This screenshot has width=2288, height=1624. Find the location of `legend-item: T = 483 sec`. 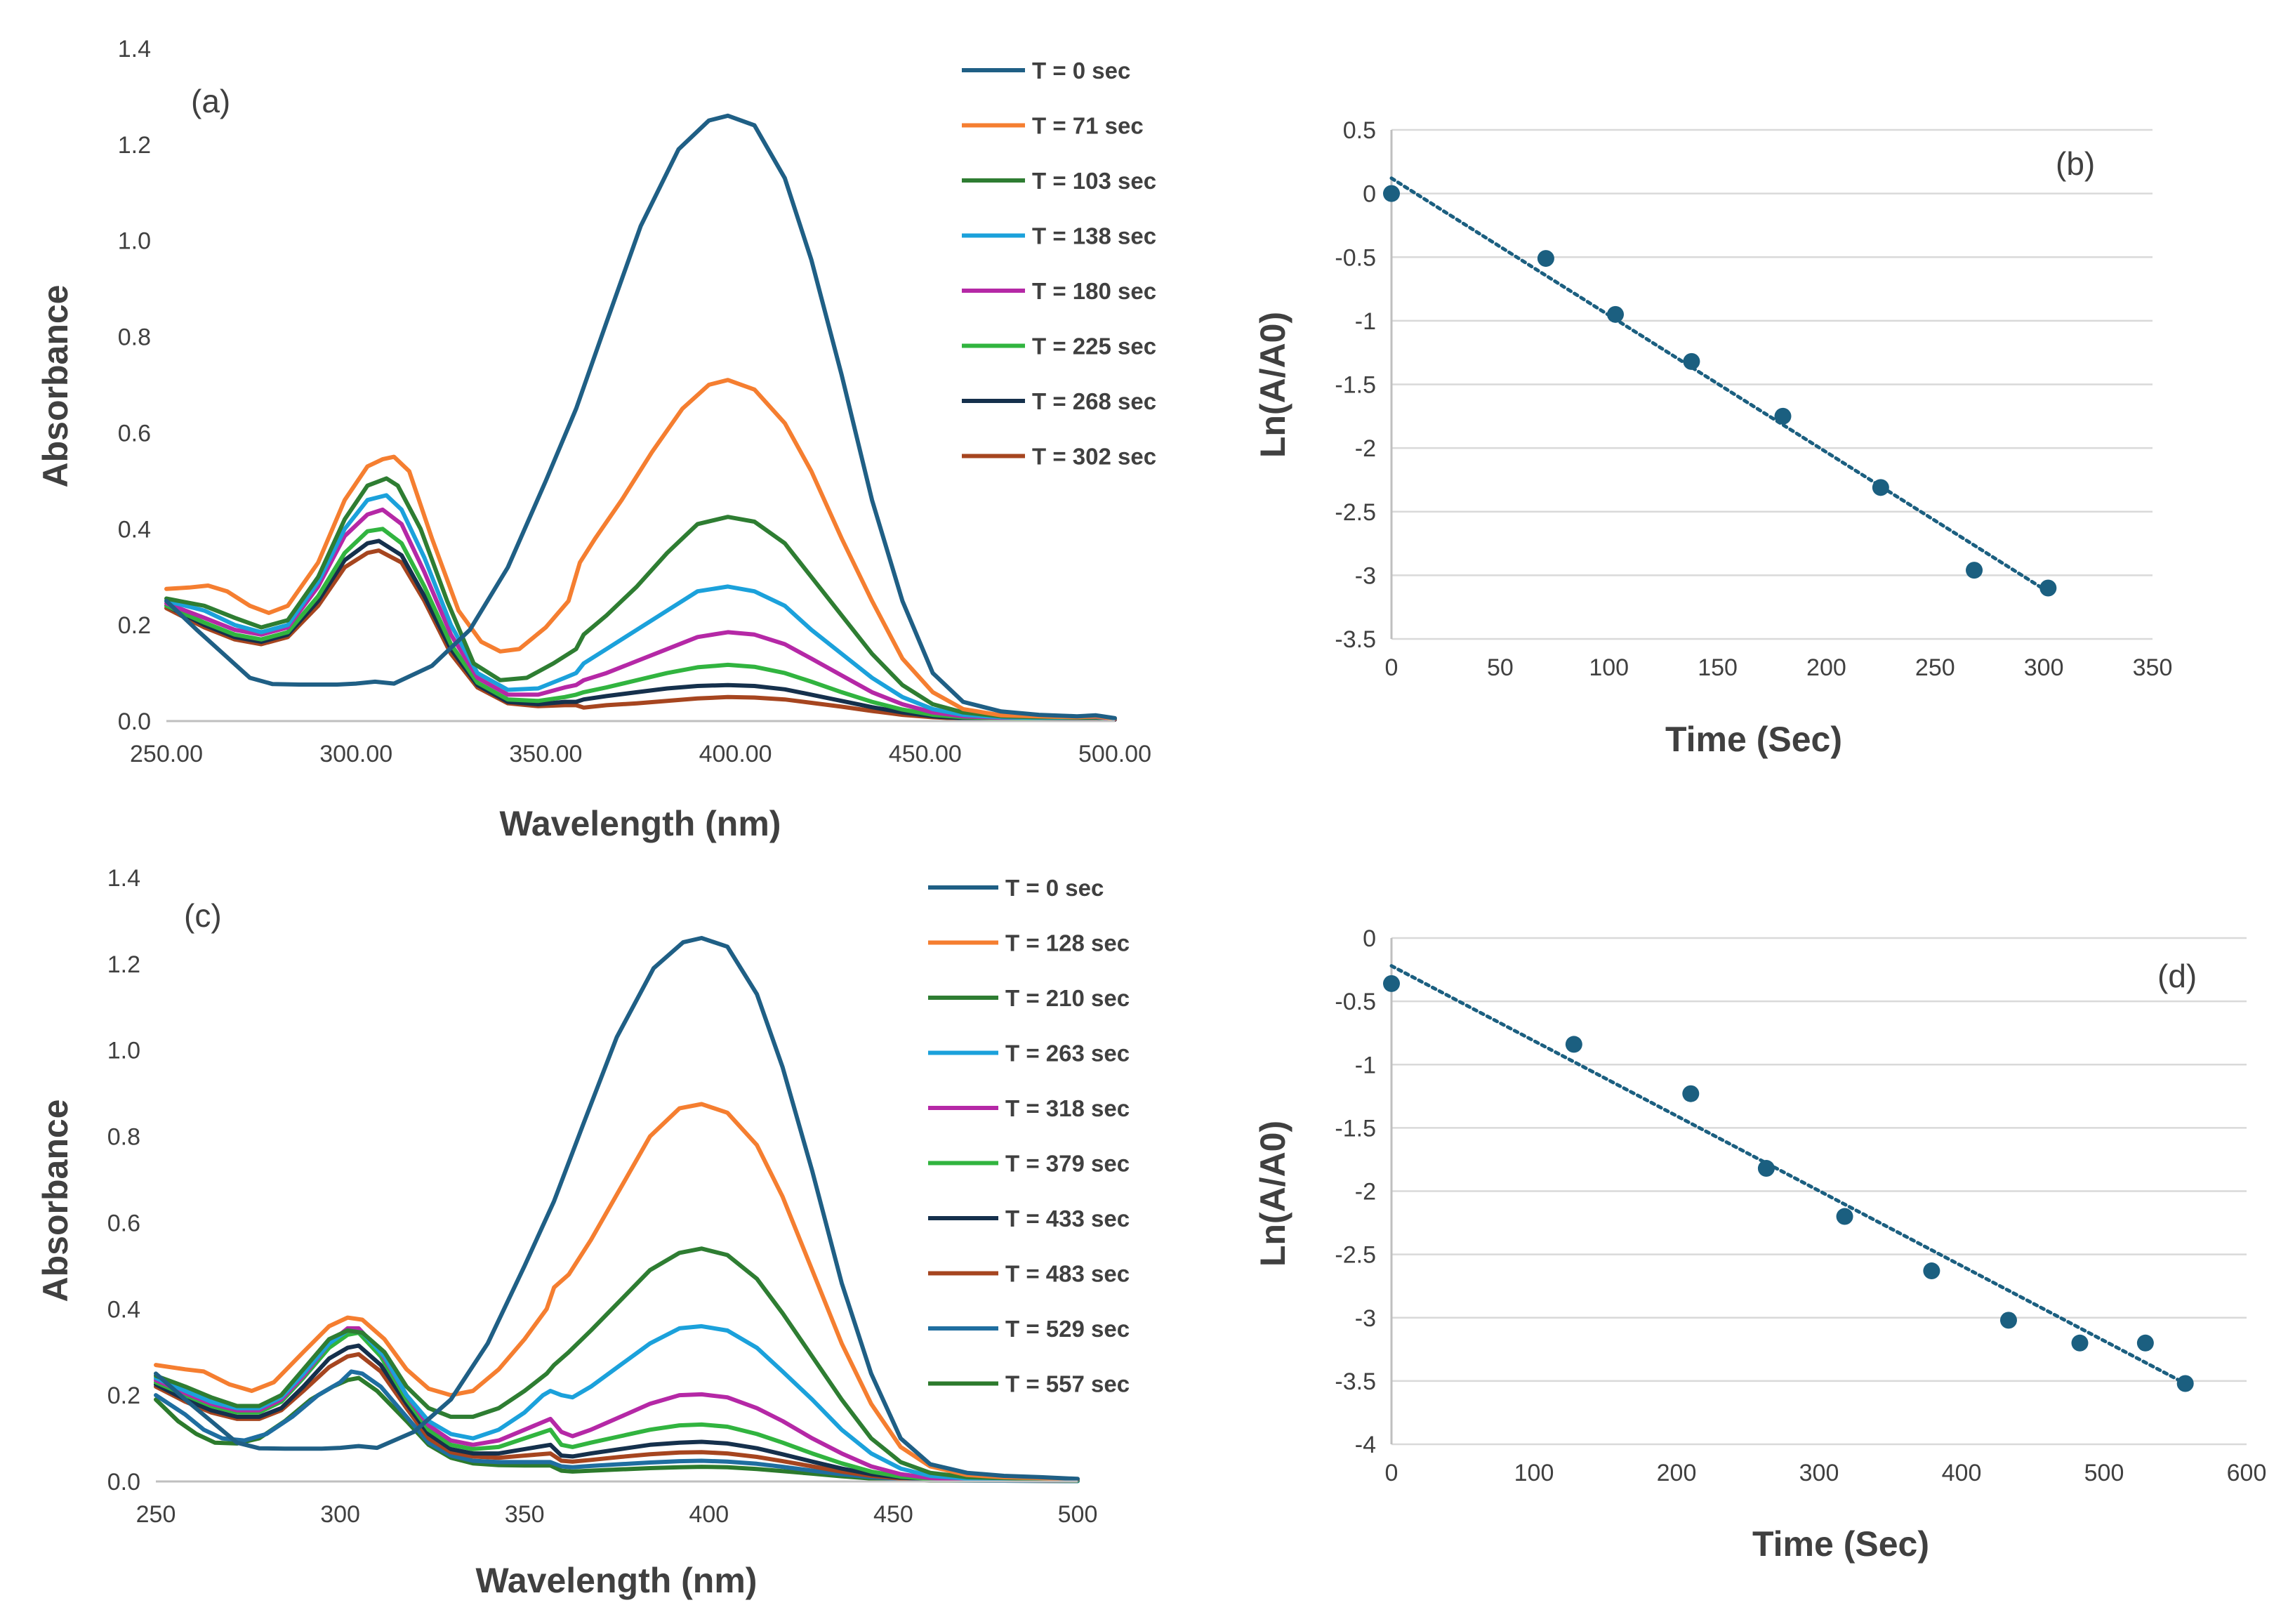

legend-item: T = 483 sec is located at coordinates (1029, 1274).